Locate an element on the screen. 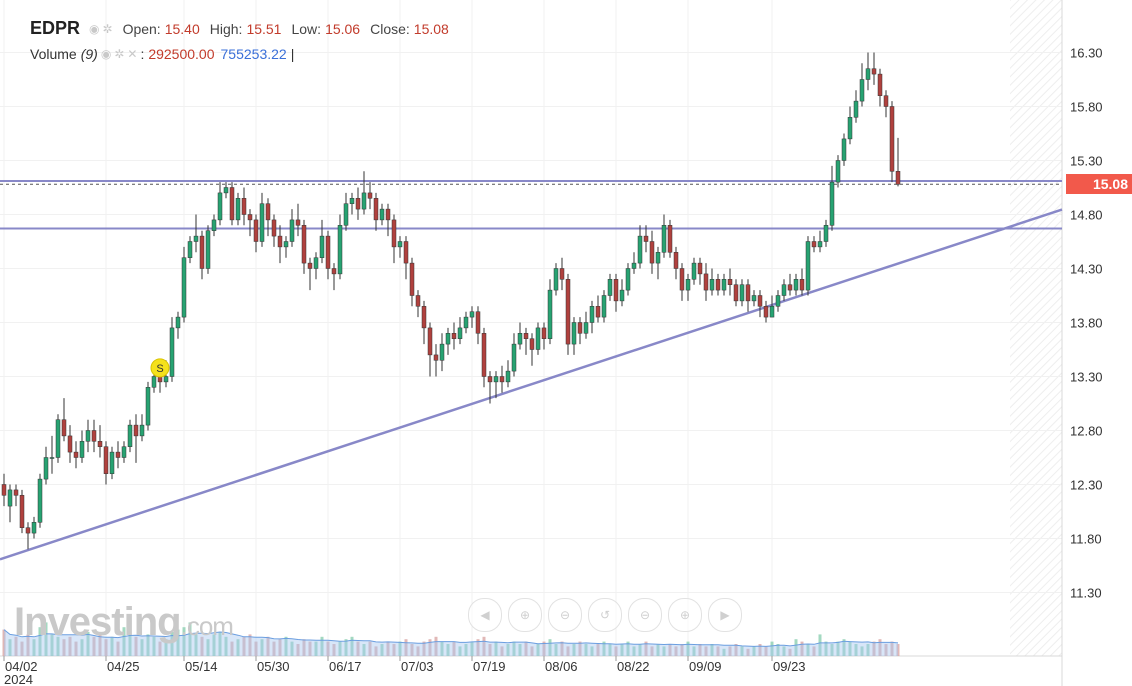  y-tick-label: 14.80 is located at coordinates (1086, 215).